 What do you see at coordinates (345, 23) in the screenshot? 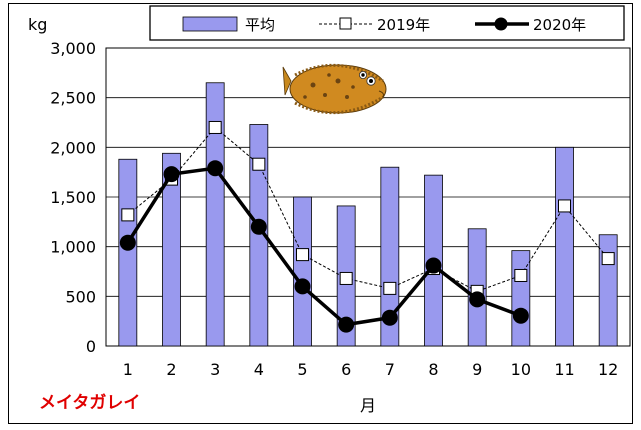
I see `legend-marker-2019` at bounding box center [345, 23].